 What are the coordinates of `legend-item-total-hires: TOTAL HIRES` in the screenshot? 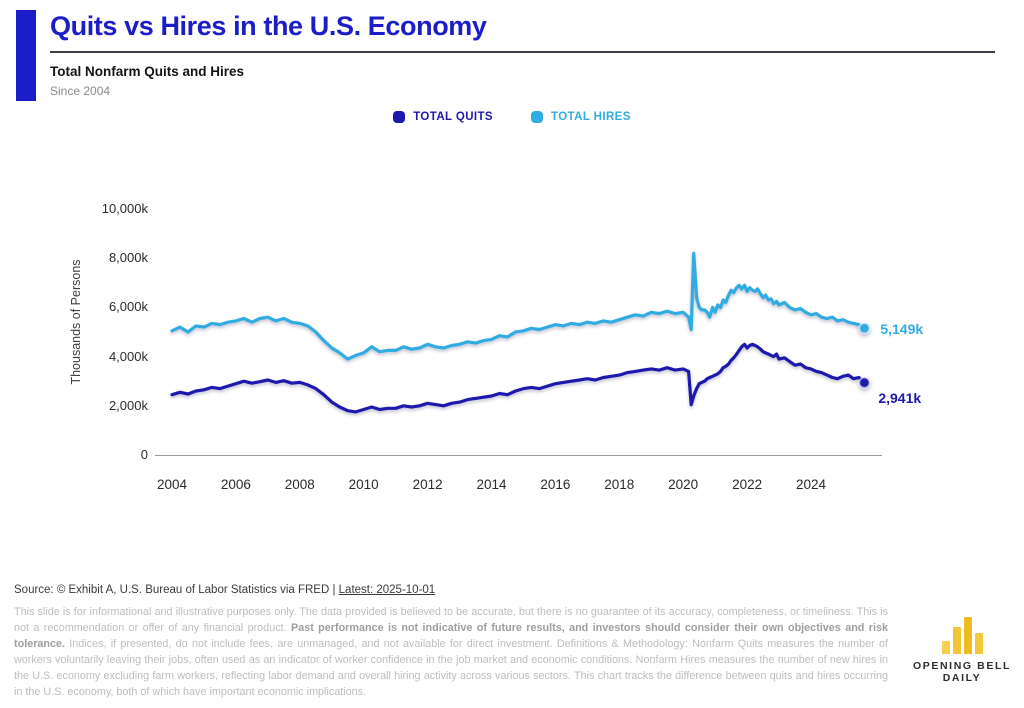 It's located at (581, 117).